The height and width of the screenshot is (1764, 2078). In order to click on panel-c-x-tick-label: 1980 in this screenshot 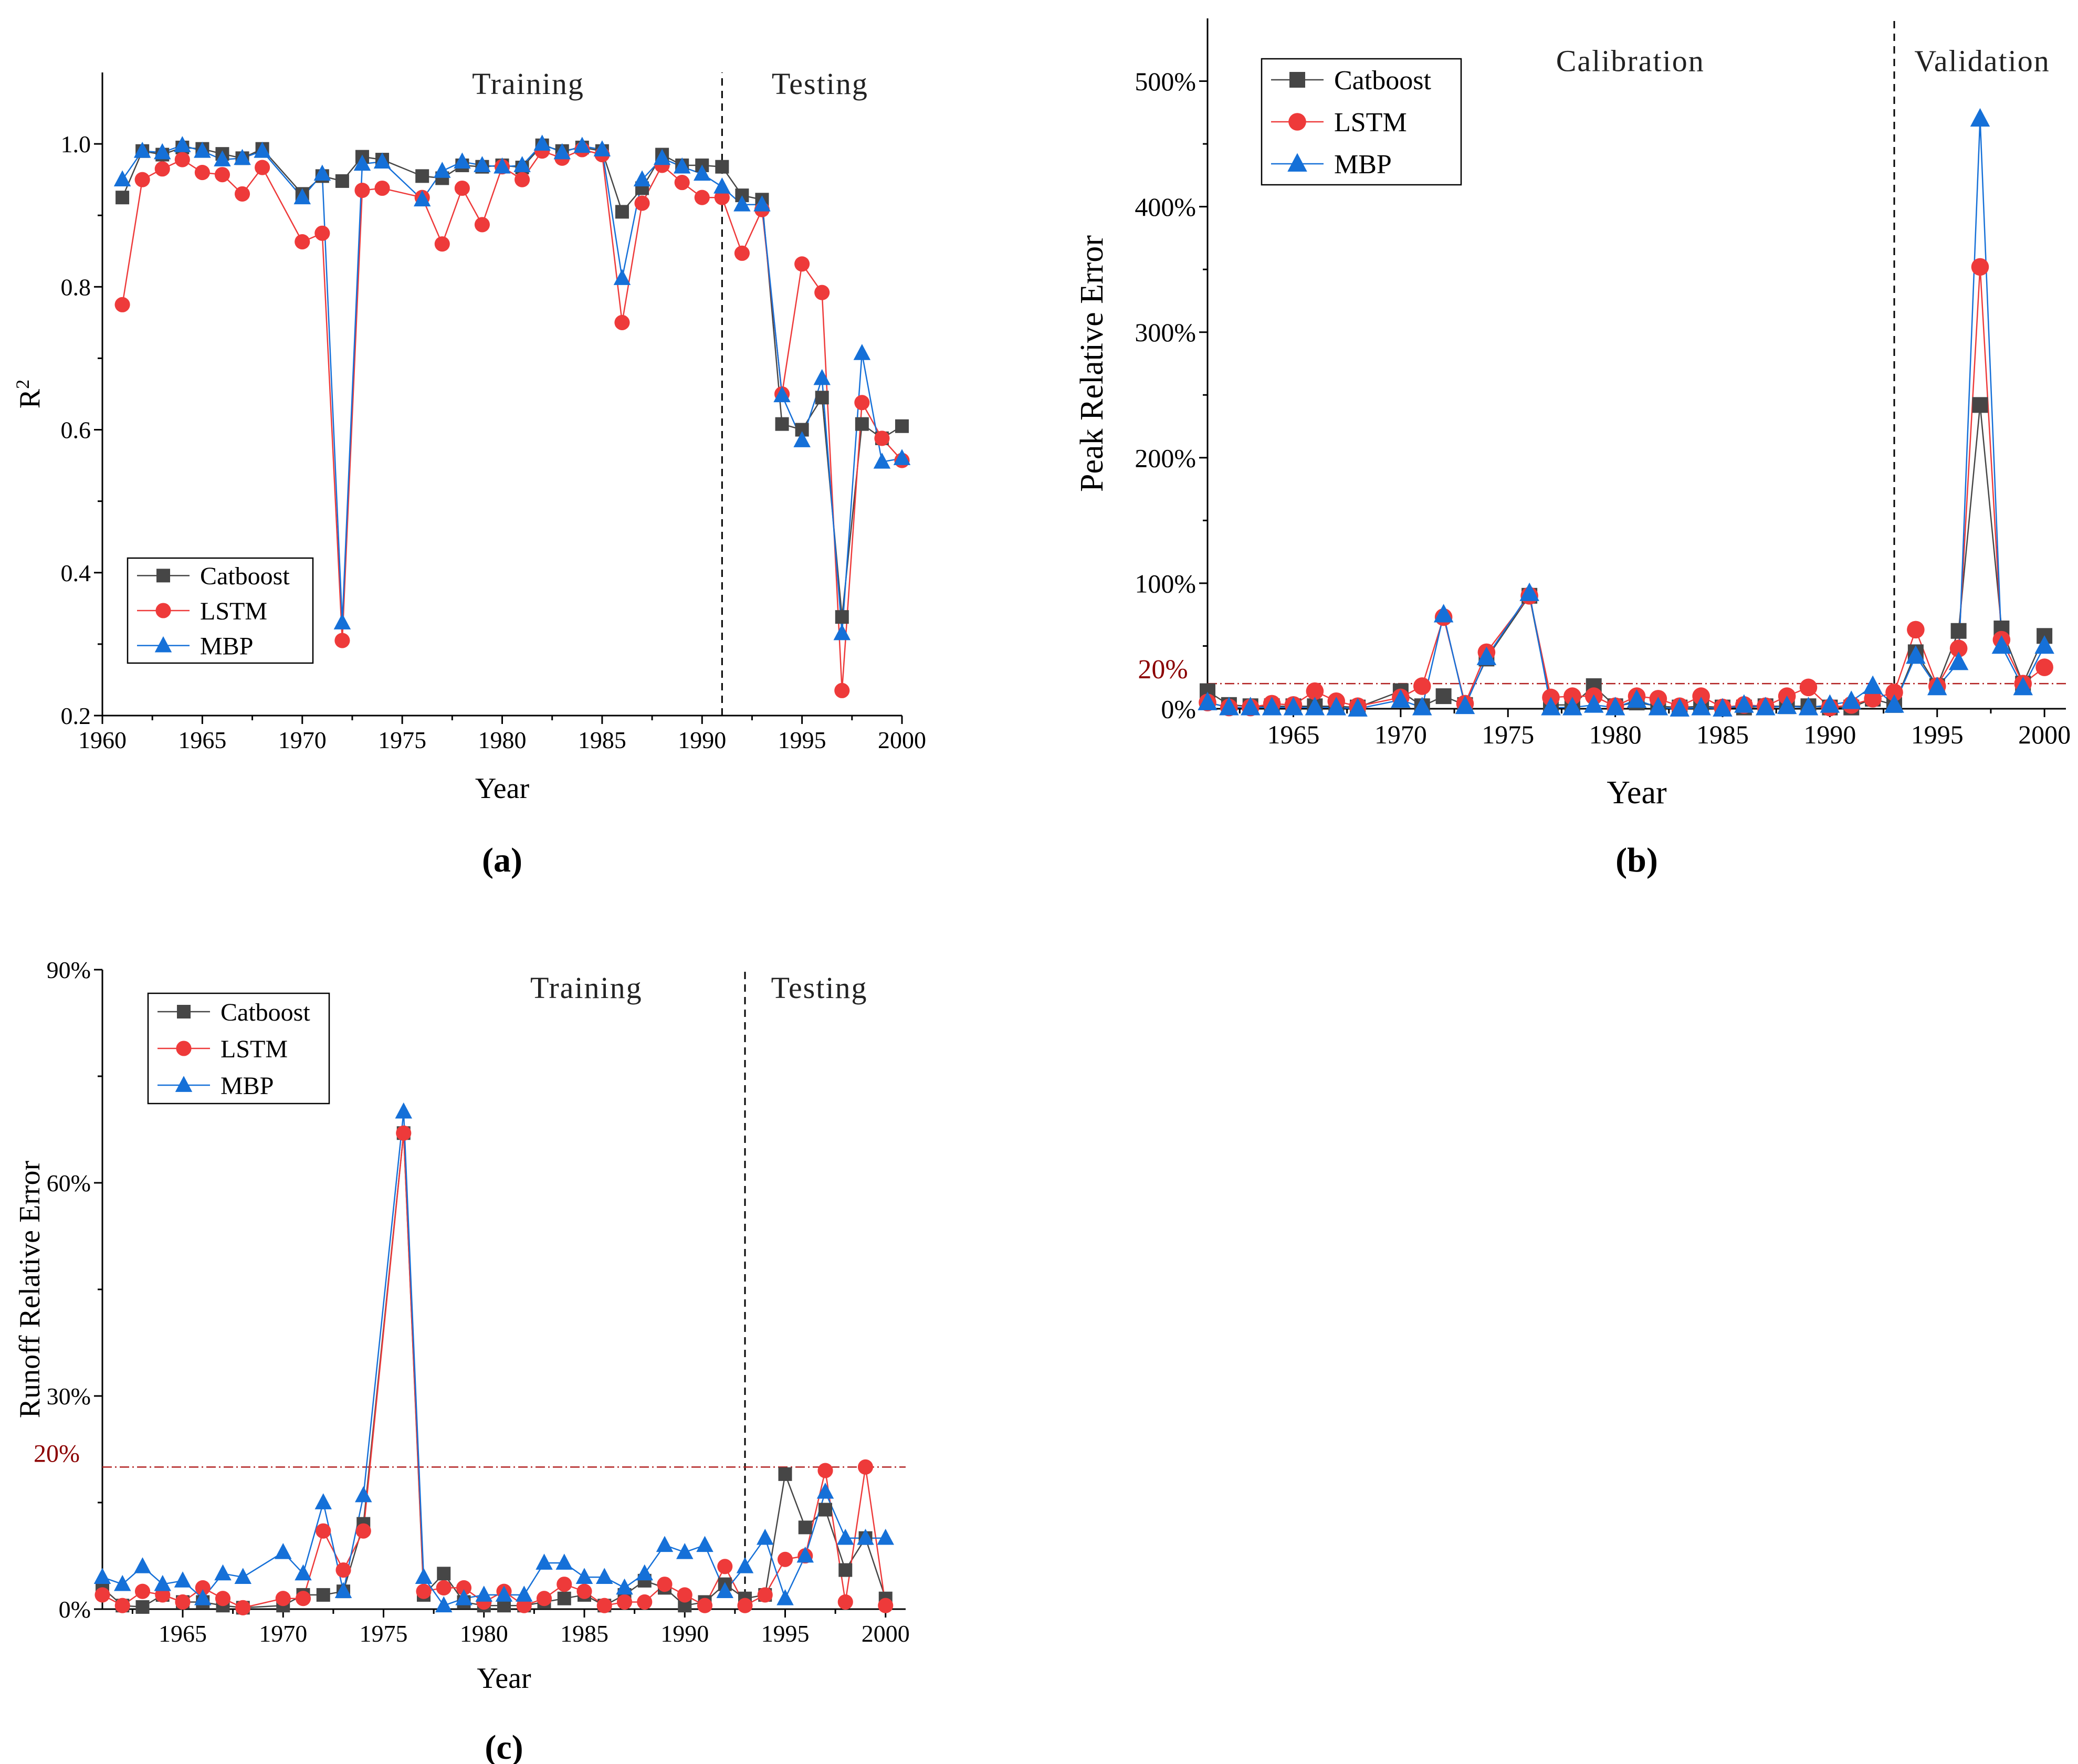, I will do `click(484, 1633)`.